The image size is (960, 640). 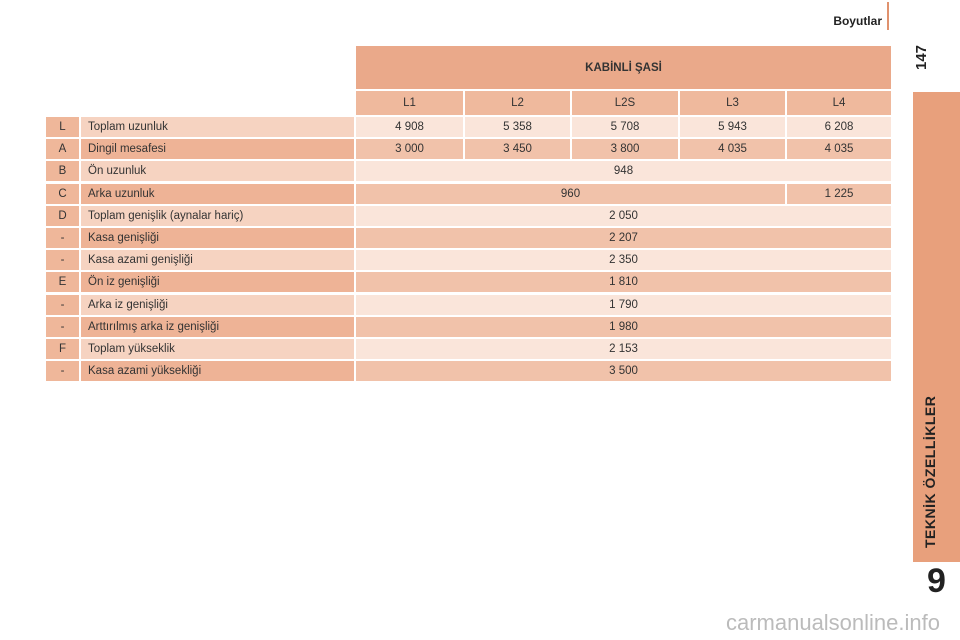 What do you see at coordinates (888, 16) in the screenshot?
I see `header-rule` at bounding box center [888, 16].